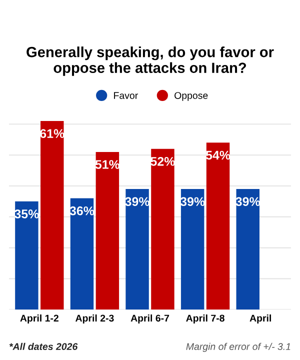 The image size is (300, 360). What do you see at coordinates (150, 319) in the screenshot?
I see `x-tick-label: April 6-7` at bounding box center [150, 319].